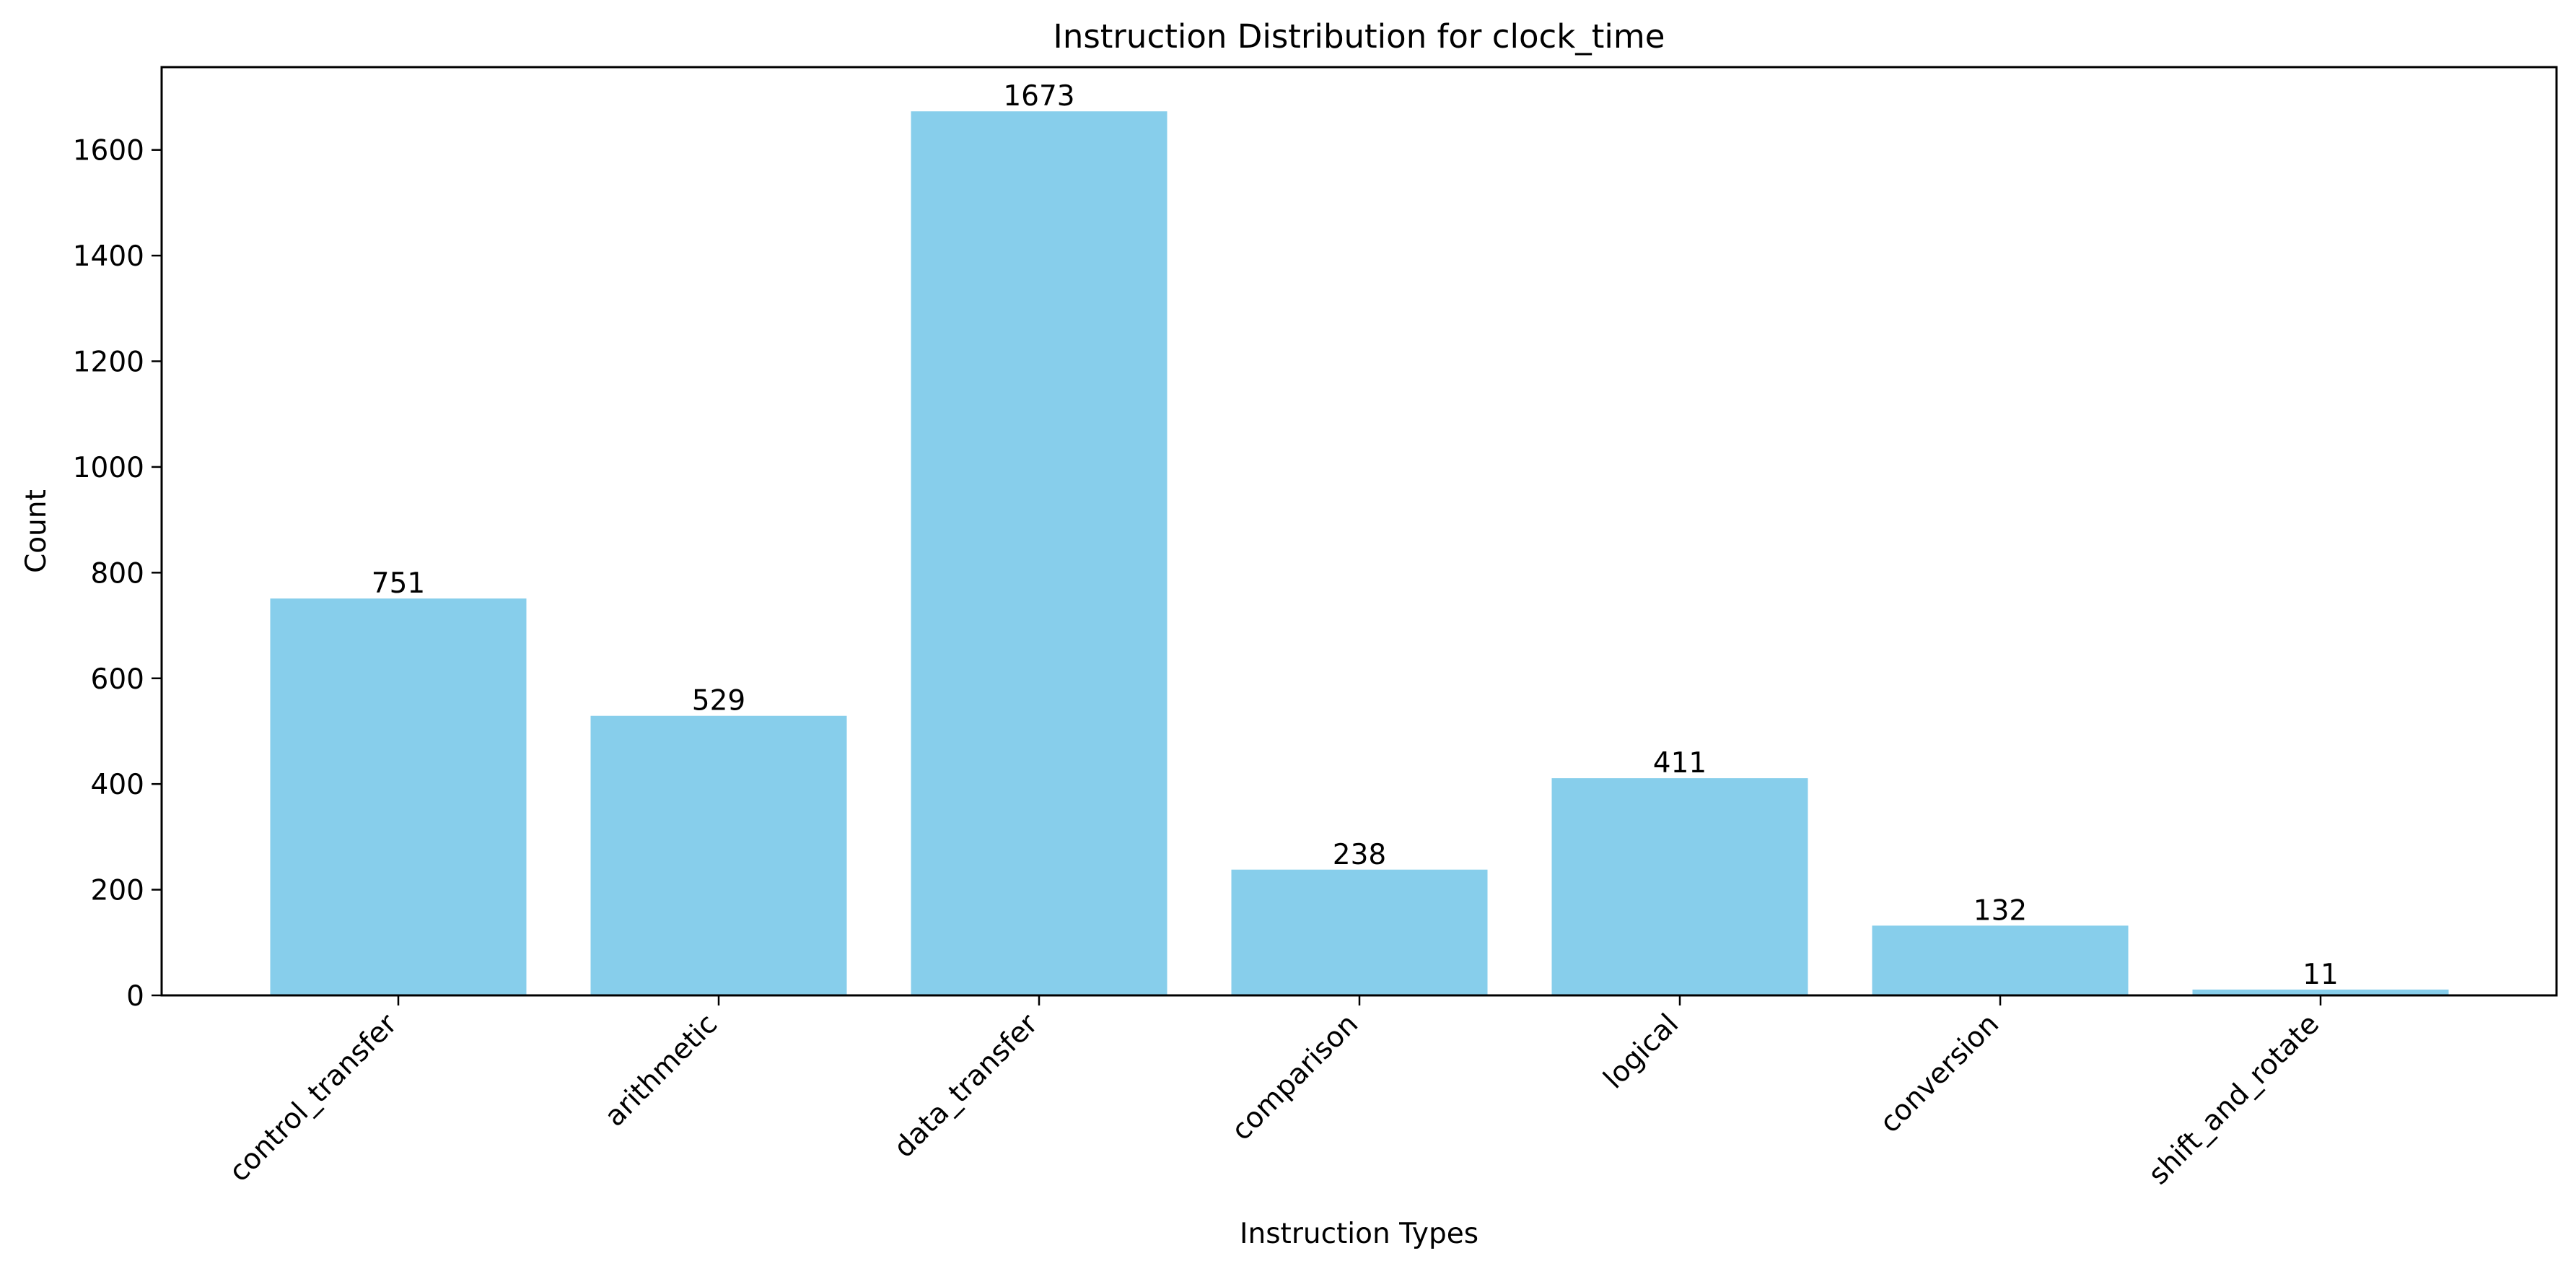  I want to click on x-tick-label-arithmetic: arithmetic, so click(661, 1070).